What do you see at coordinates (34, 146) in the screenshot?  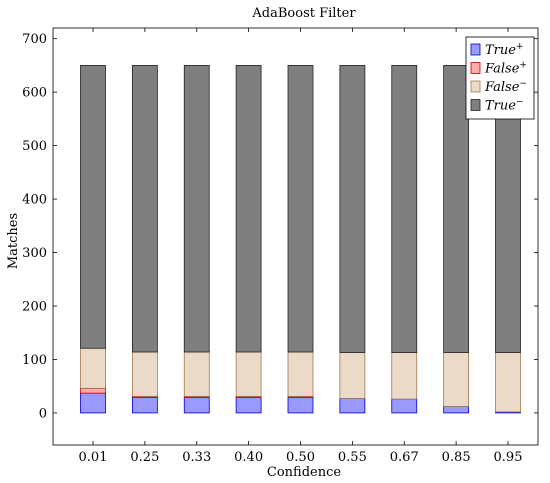 I see `y-tick-label: 500` at bounding box center [34, 146].